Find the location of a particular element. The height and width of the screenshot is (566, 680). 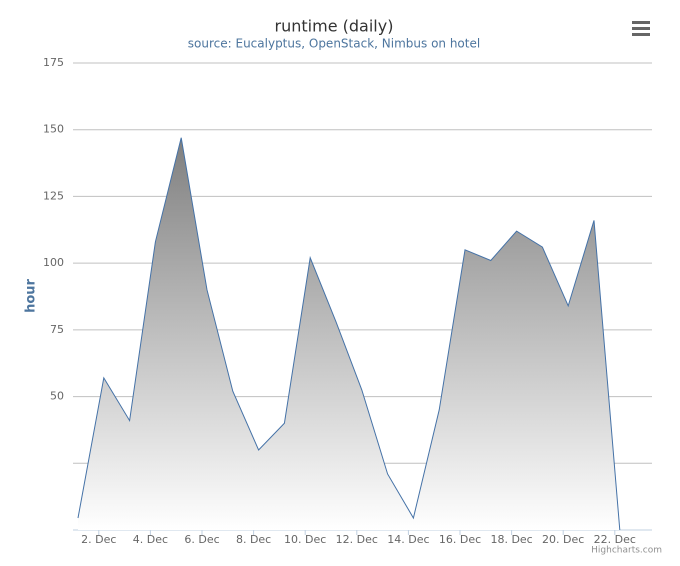

x-tick-label: 12. Dec is located at coordinates (357, 539).